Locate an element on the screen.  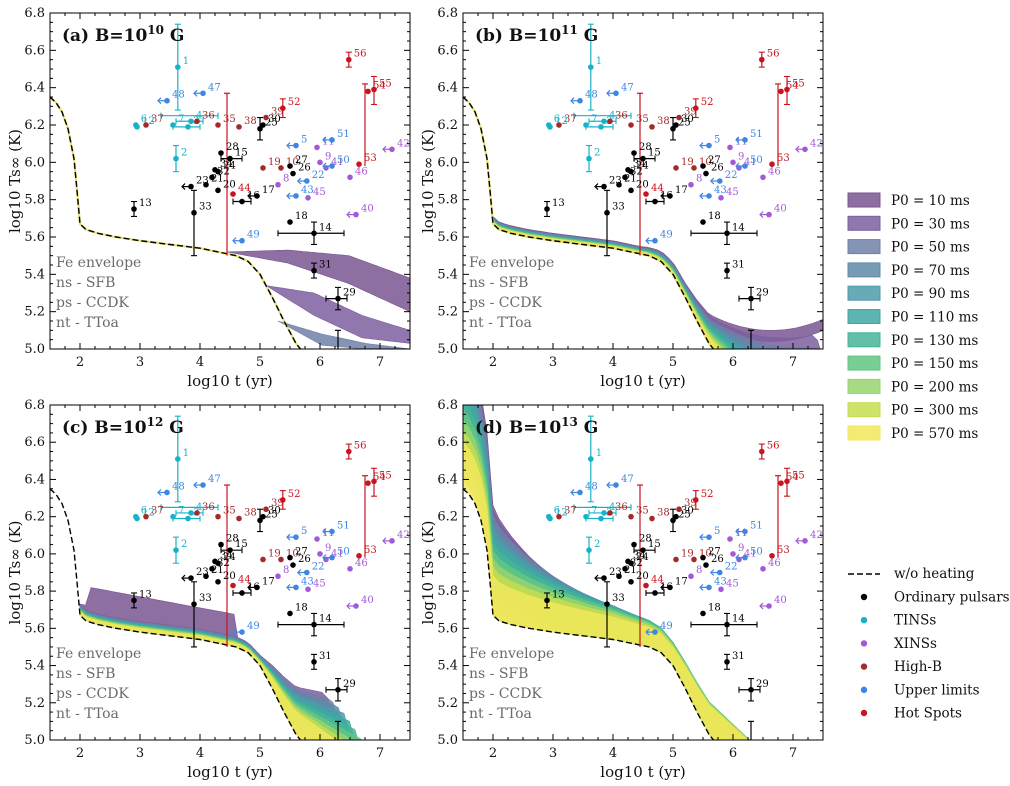
data-point-label: 40 is located at coordinates (780, 600).